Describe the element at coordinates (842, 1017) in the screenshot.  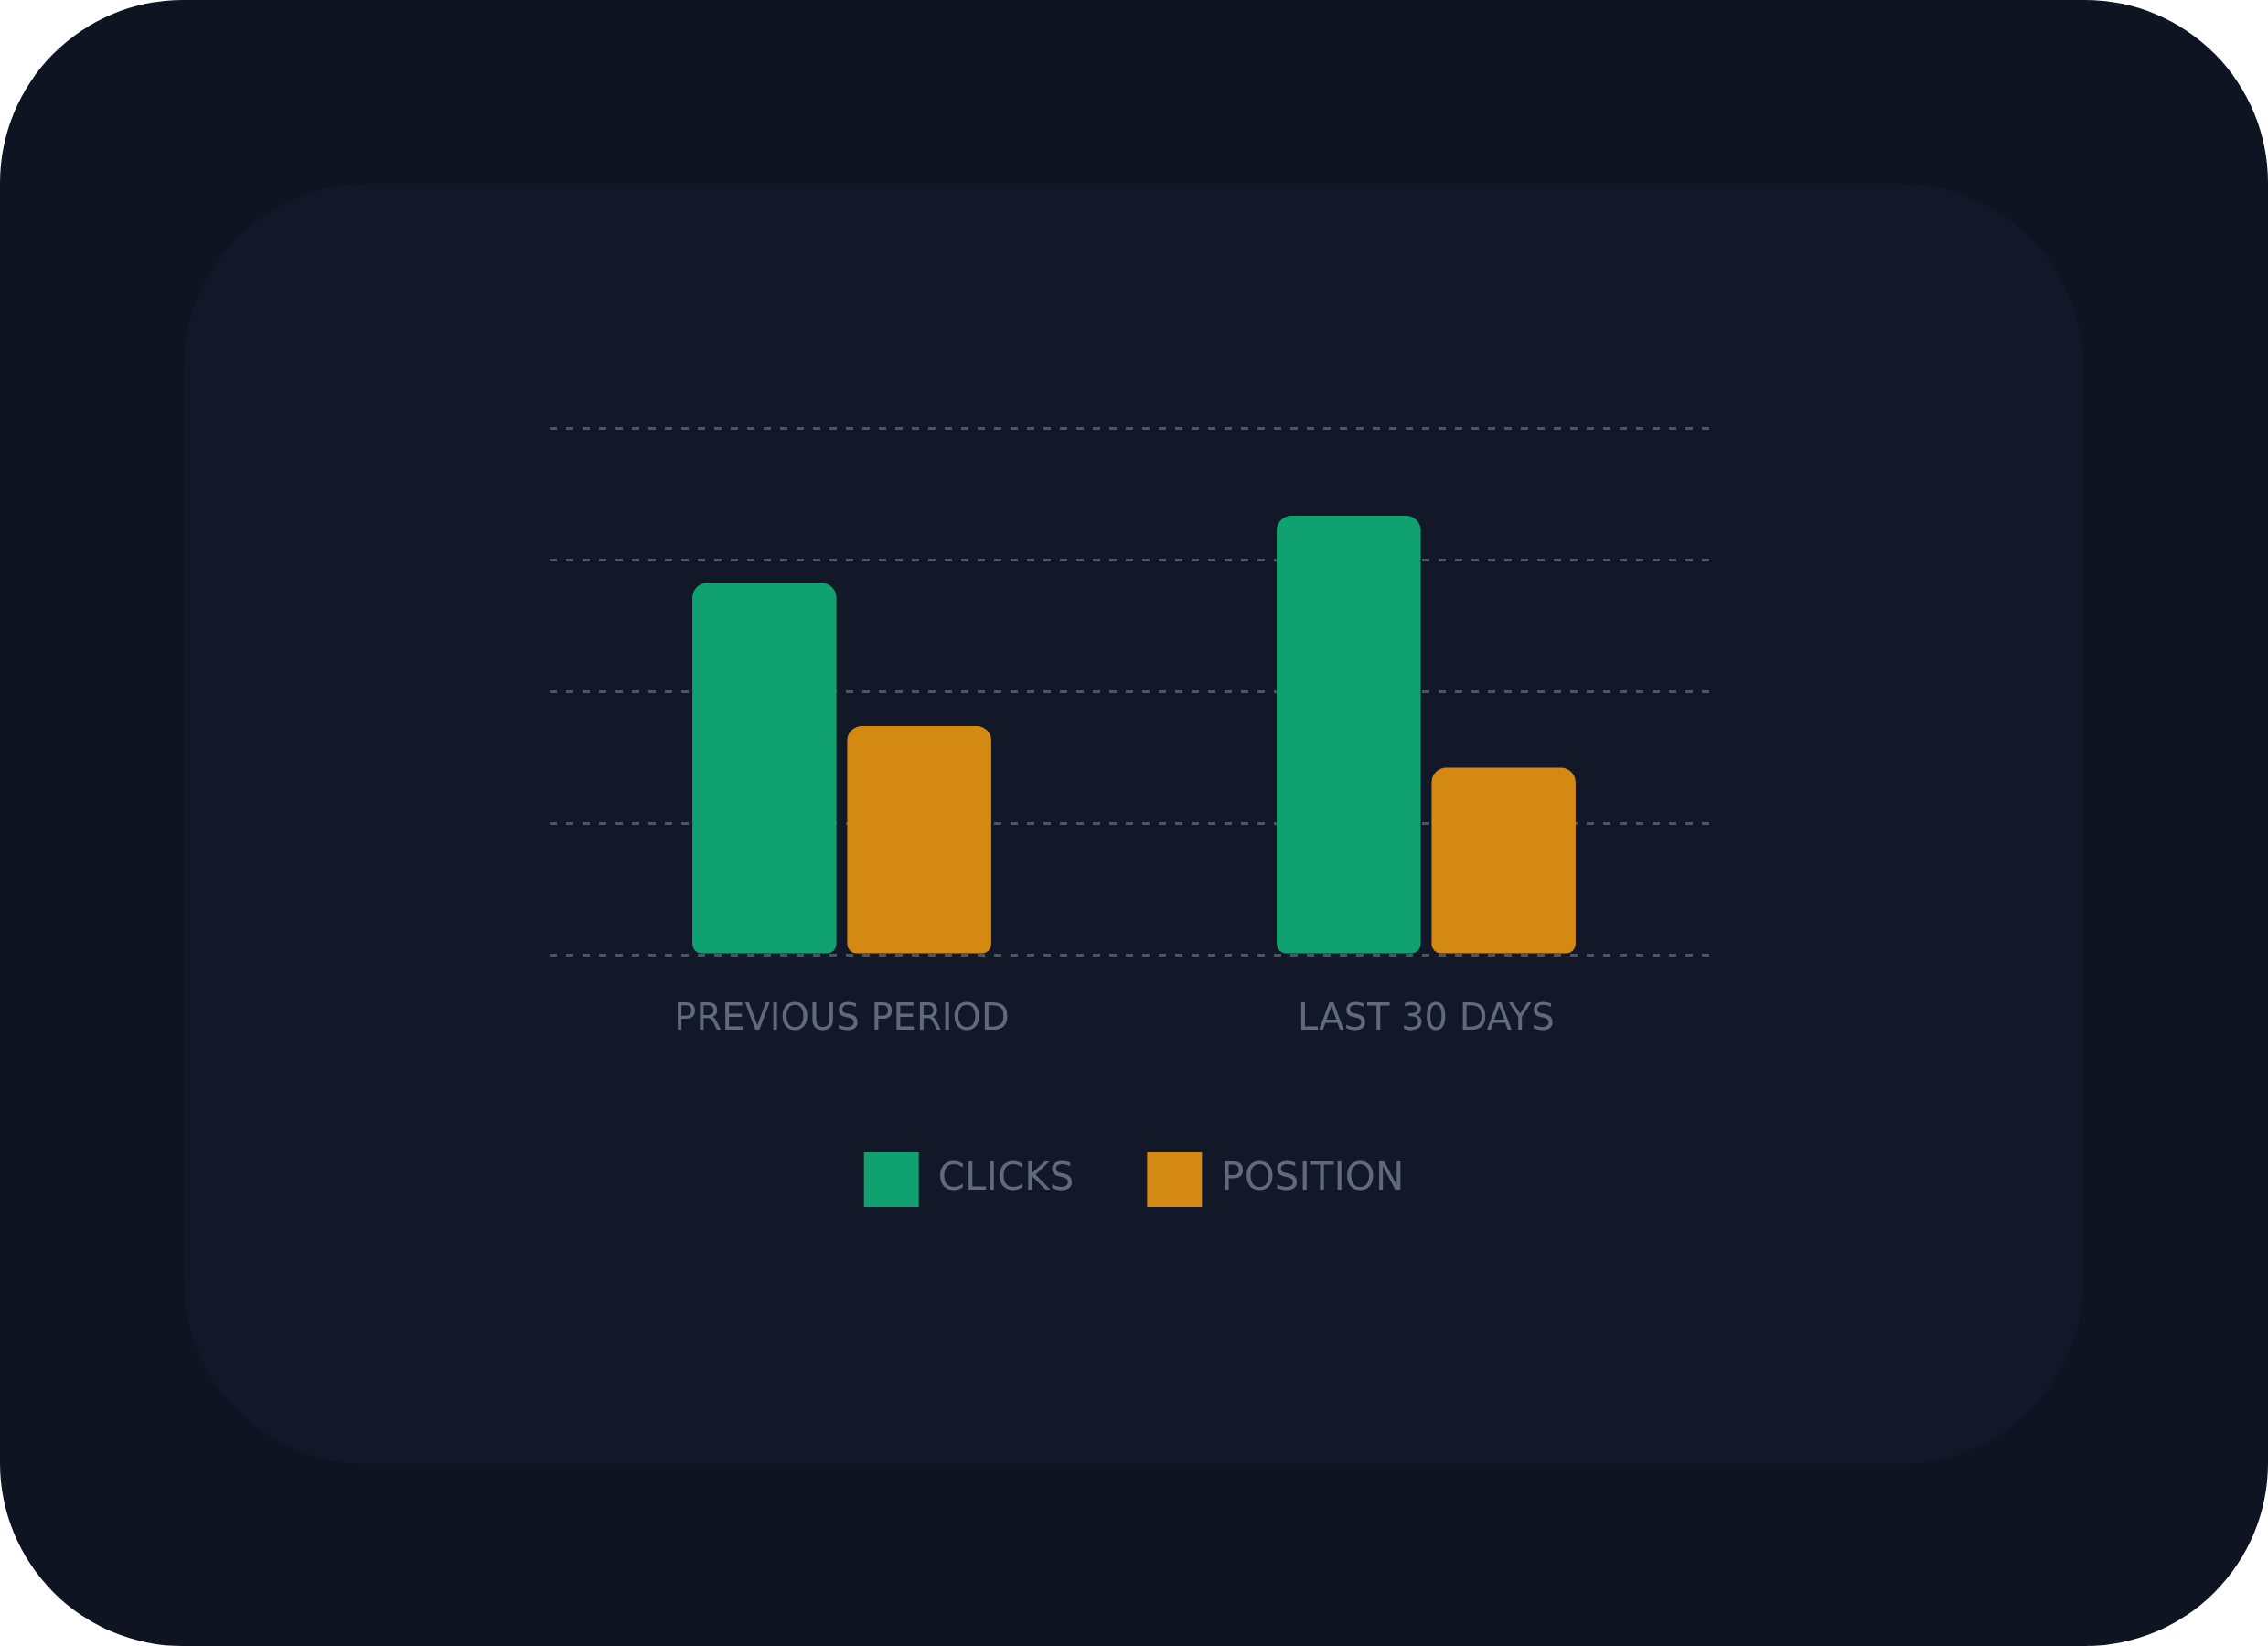
I see `x-tick-label: PREVIOUS PERIOD` at that location.